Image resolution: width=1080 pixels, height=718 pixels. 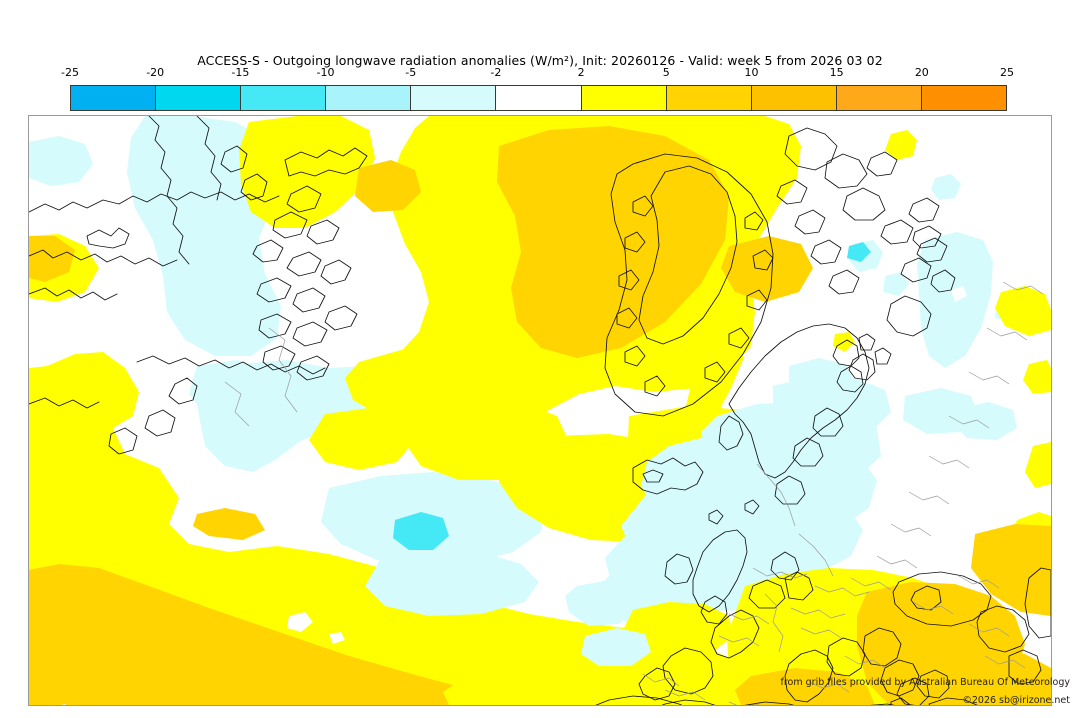 What do you see at coordinates (1007, 72) in the screenshot?
I see `colorbar-tick-25: 25` at bounding box center [1007, 72].